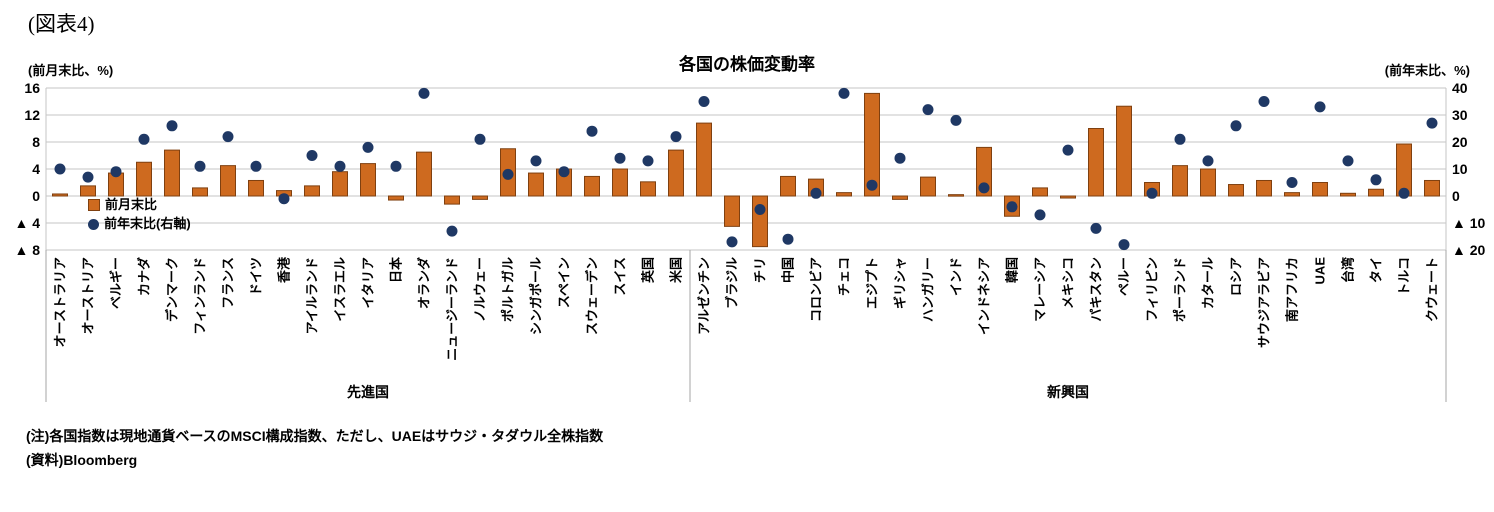 Image resolution: width=1494 pixels, height=512 pixels. Describe the element at coordinates (1348, 270) in the screenshot. I see `x-axis-label: 台湾` at that location.